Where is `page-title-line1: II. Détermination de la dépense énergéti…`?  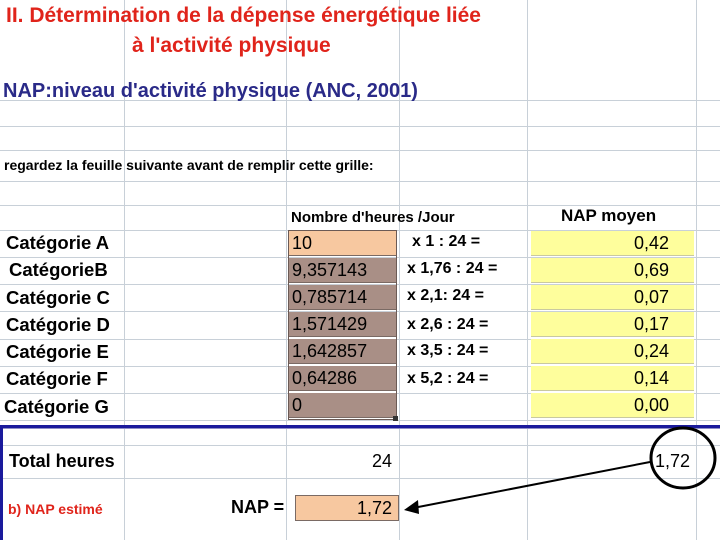 page-title-line1: II. Détermination de la dépense énergéti… is located at coordinates (243, 15).